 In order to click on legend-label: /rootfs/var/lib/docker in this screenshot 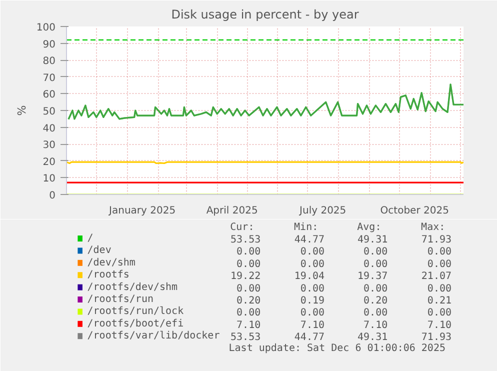, I will do `click(153, 336)`.